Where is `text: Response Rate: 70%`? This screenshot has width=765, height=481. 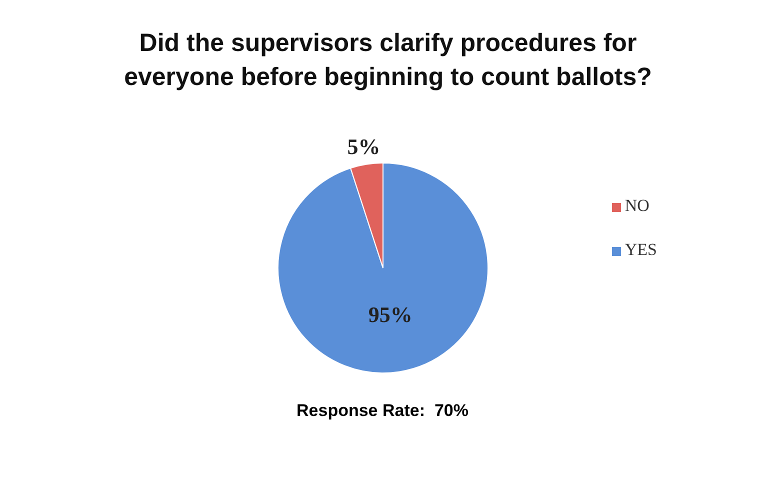 text: Response Rate: 70% is located at coordinates (383, 411).